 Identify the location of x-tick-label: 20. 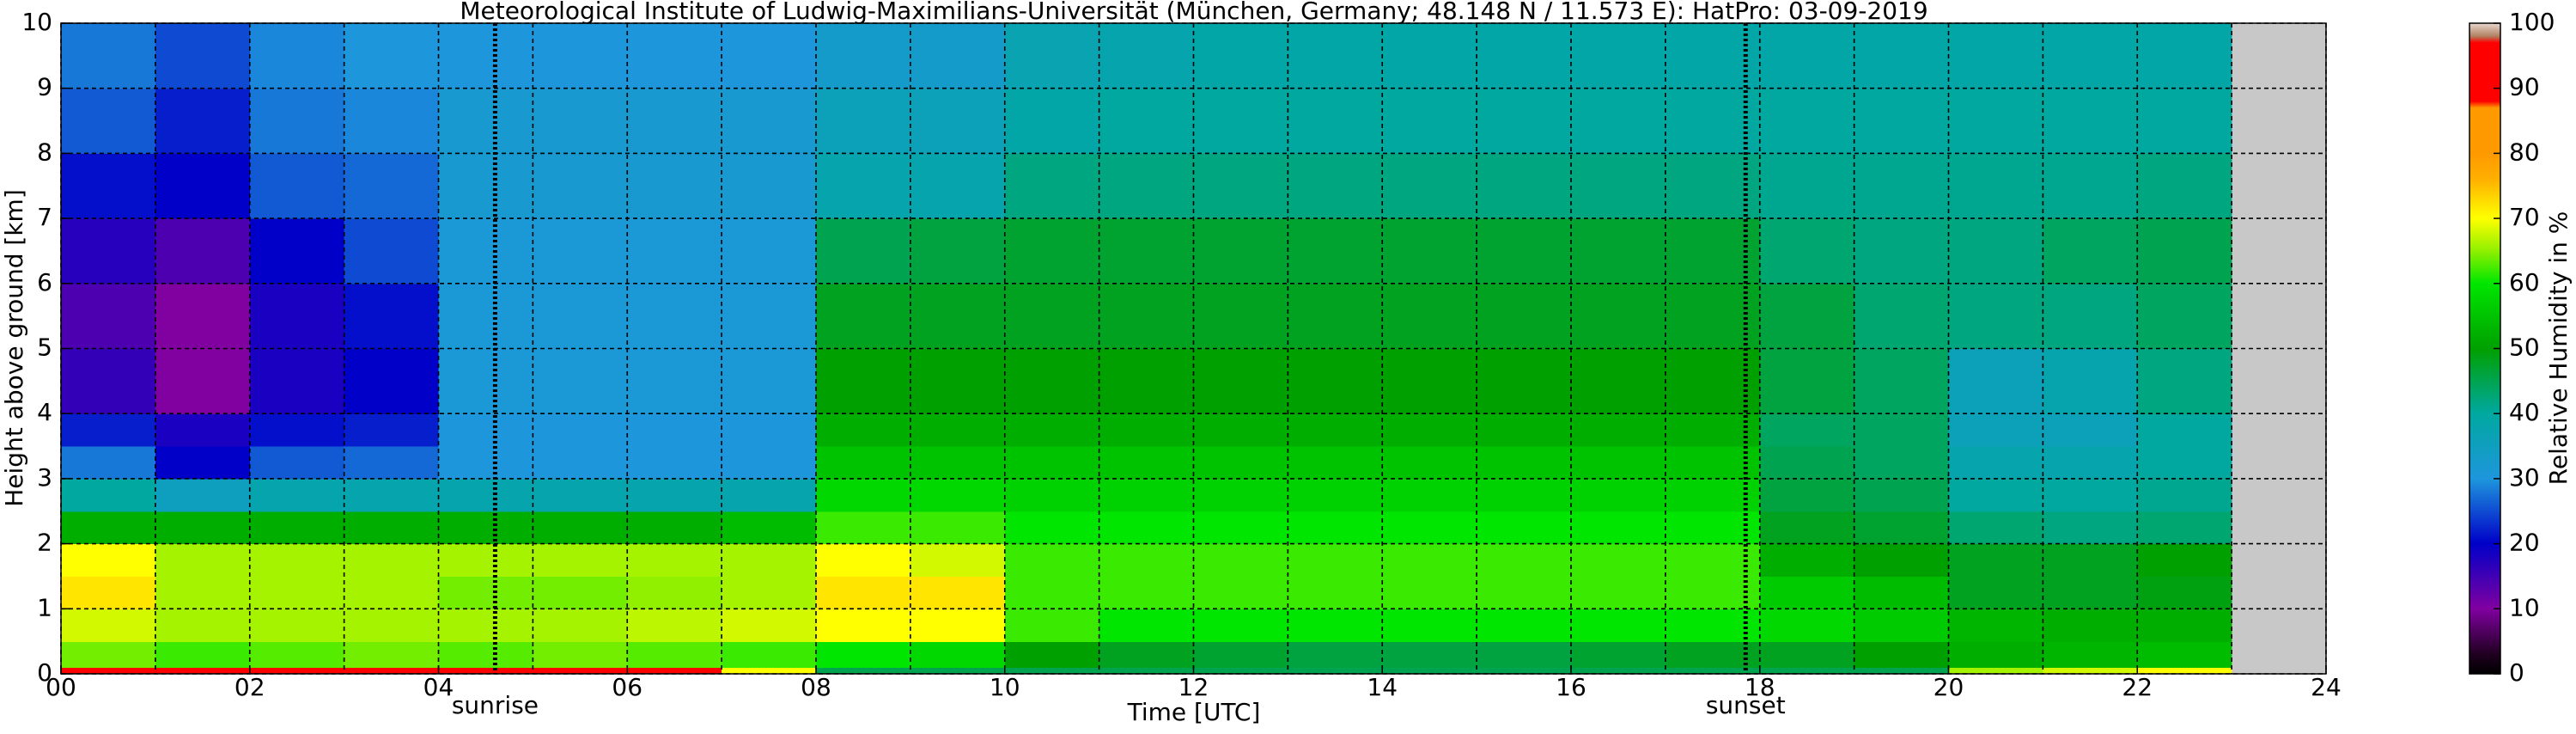
(1949, 687).